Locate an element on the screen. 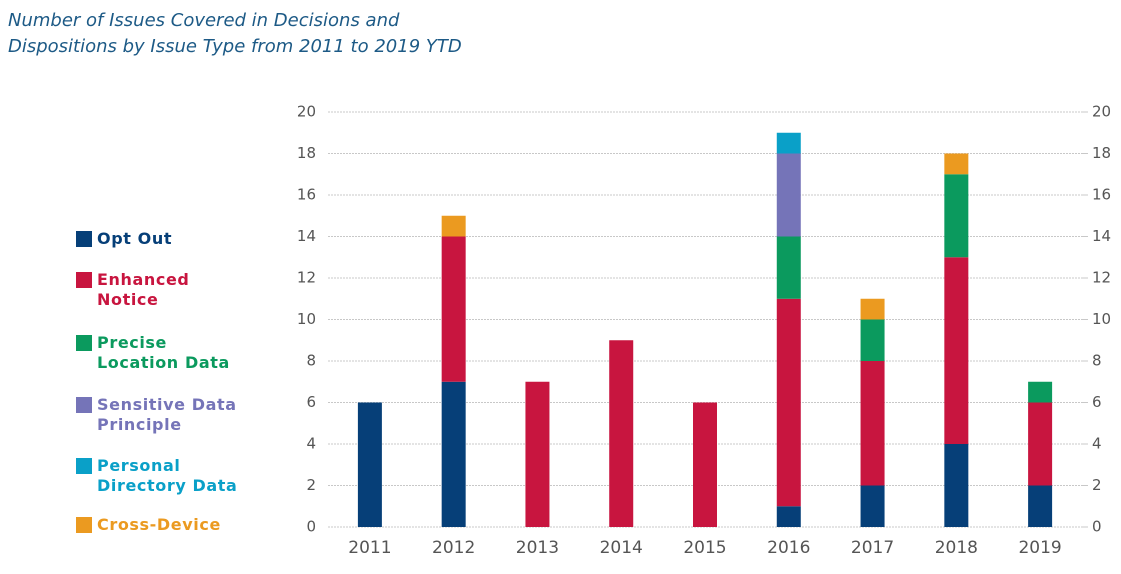 This screenshot has height=574, width=1121. legend-item: Opt Out is located at coordinates (161, 239).